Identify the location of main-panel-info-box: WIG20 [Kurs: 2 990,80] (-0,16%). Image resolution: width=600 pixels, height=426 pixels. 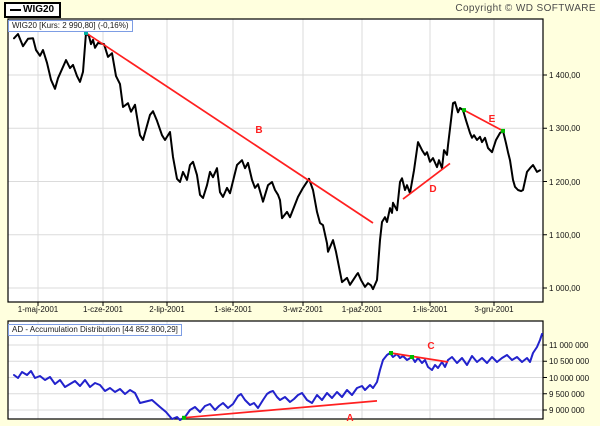
(70, 26).